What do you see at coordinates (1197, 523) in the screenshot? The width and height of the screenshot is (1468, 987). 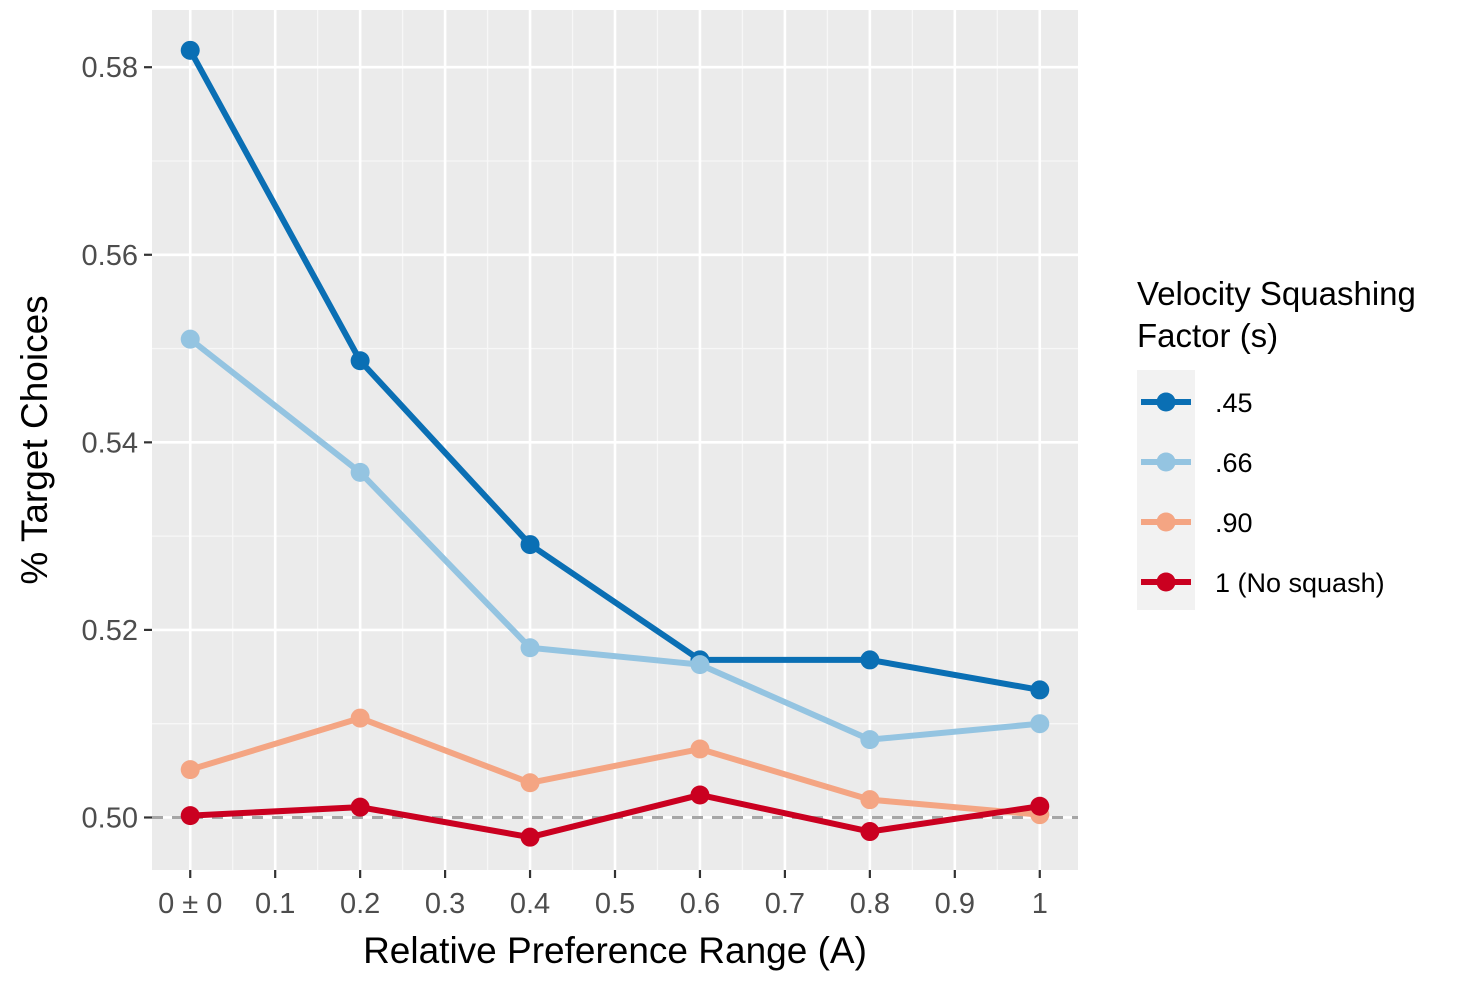 I see `legend-item-90: .90` at bounding box center [1197, 523].